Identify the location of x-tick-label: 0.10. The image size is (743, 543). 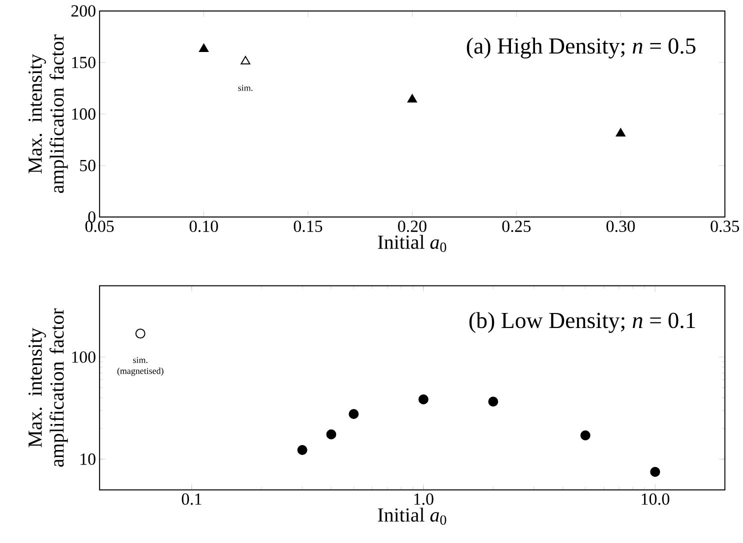
(204, 226).